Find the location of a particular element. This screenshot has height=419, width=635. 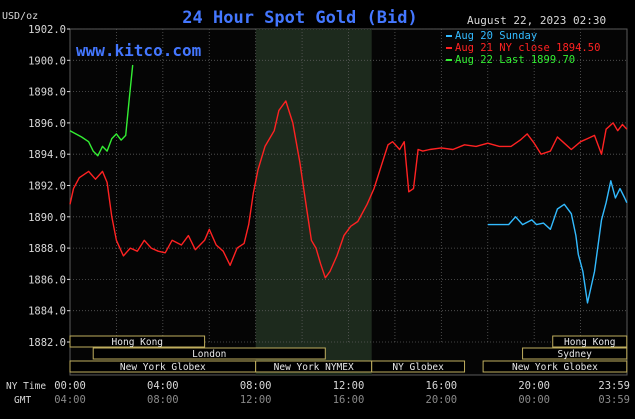

x-tick-label-gmt: 00:00 is located at coordinates (534, 400).